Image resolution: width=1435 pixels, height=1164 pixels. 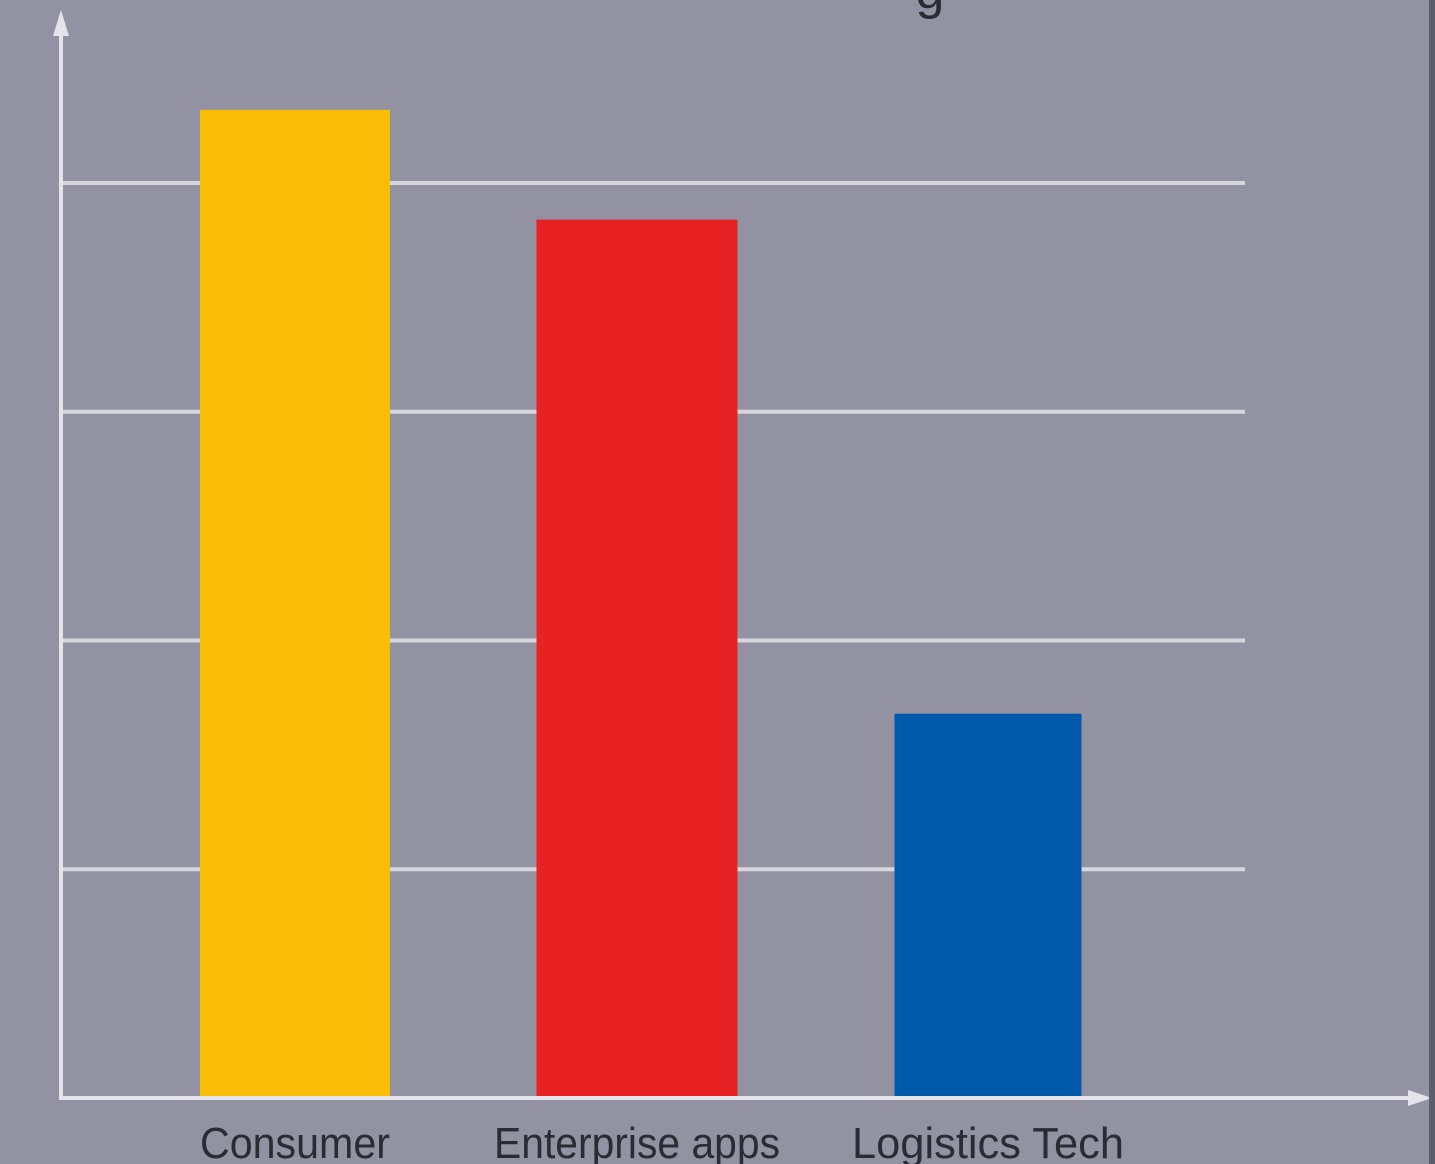 I want to click on right-edge-border, so click(x=1432, y=582).